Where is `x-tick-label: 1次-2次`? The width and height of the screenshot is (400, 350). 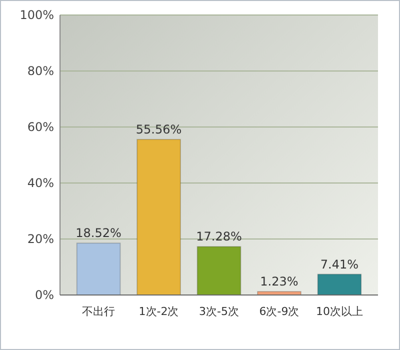
x-tick-label: 1次-2次 is located at coordinates (158, 311).